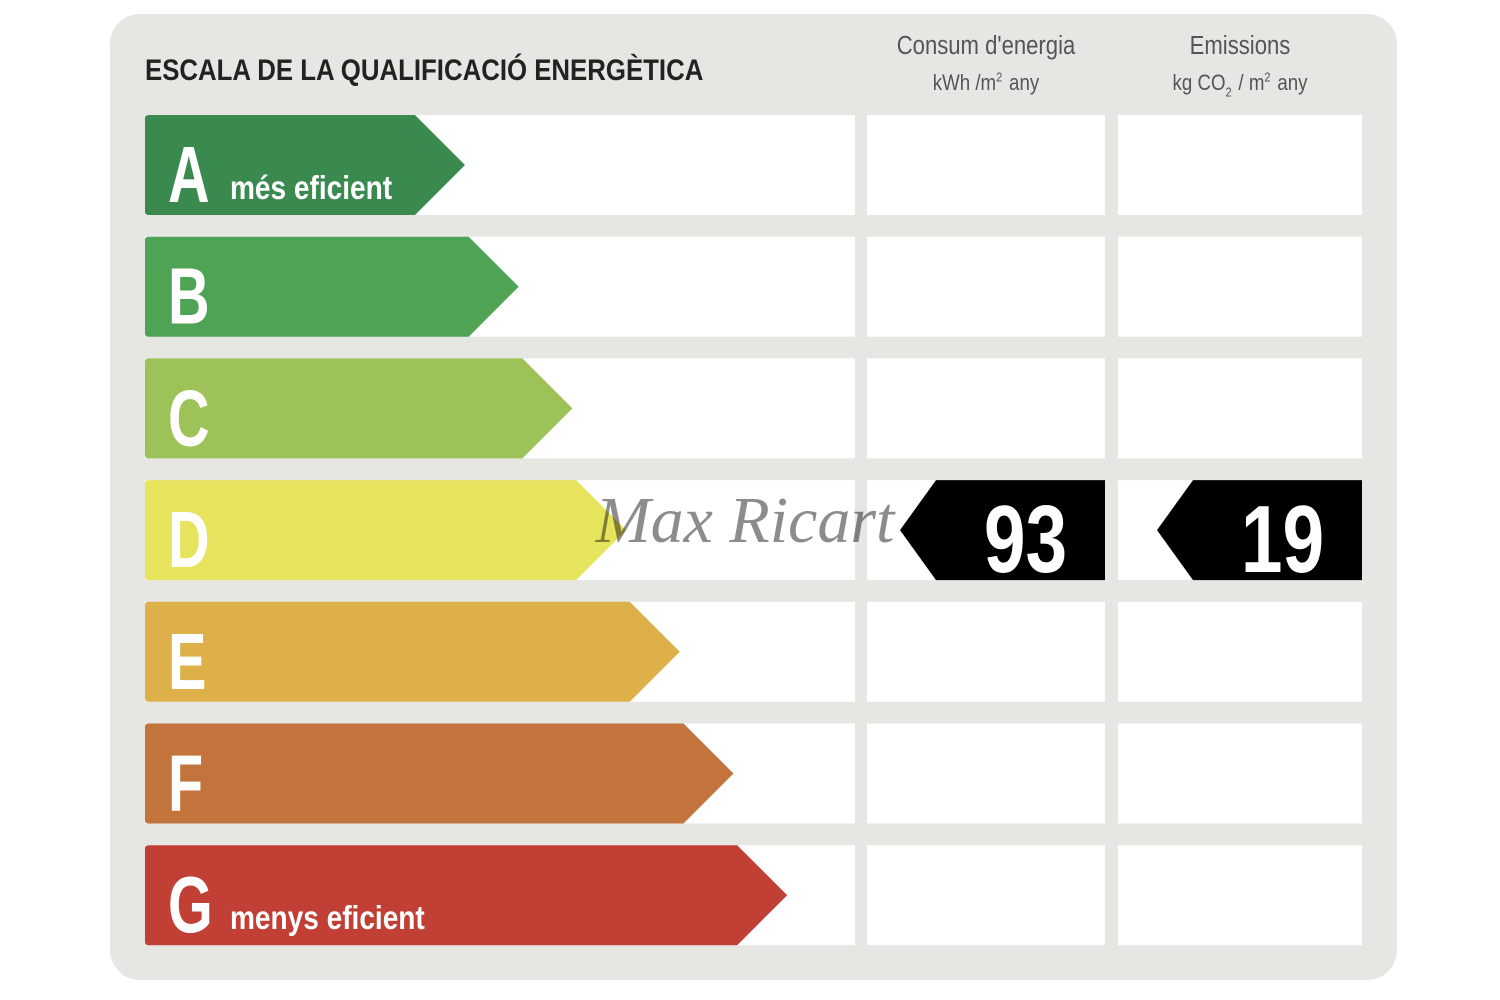 Image resolution: width=1500 pixels, height=1000 pixels. I want to click on column-title: Consum d'energia, so click(986, 45).